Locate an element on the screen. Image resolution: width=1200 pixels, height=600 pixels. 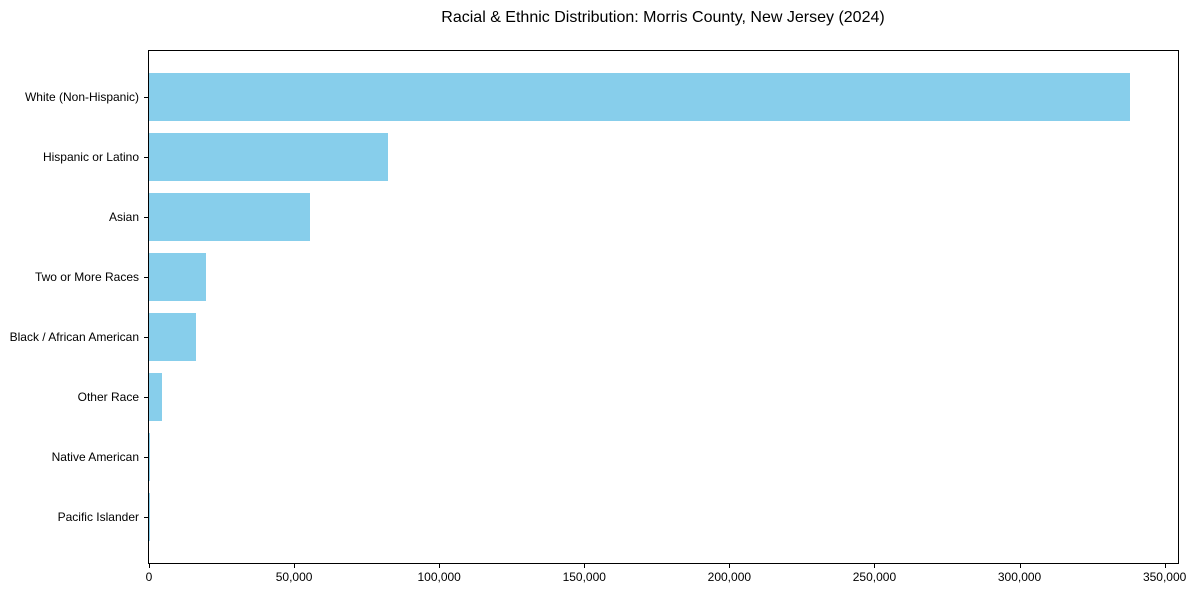
x-tick-label: 250,000 is located at coordinates (874, 577).